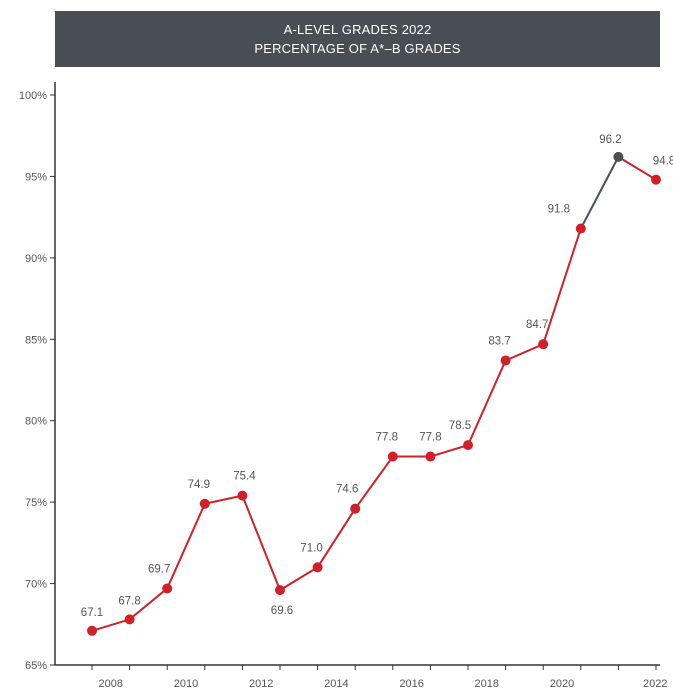  What do you see at coordinates (92, 613) in the screenshot?
I see `data-label: 67.1` at bounding box center [92, 613].